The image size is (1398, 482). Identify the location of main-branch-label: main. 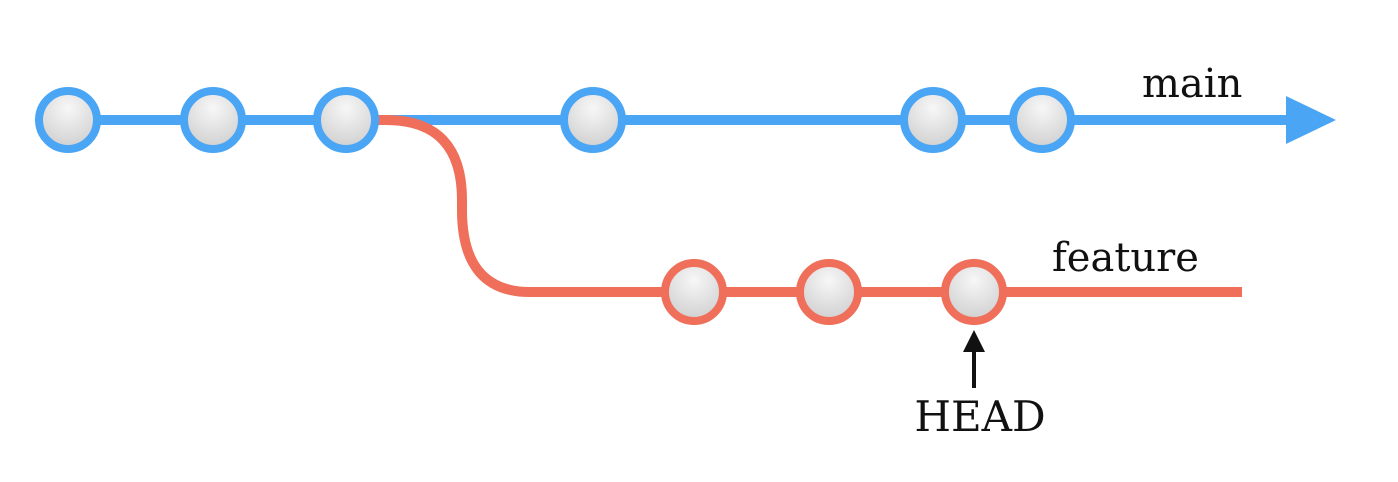
(1192, 84).